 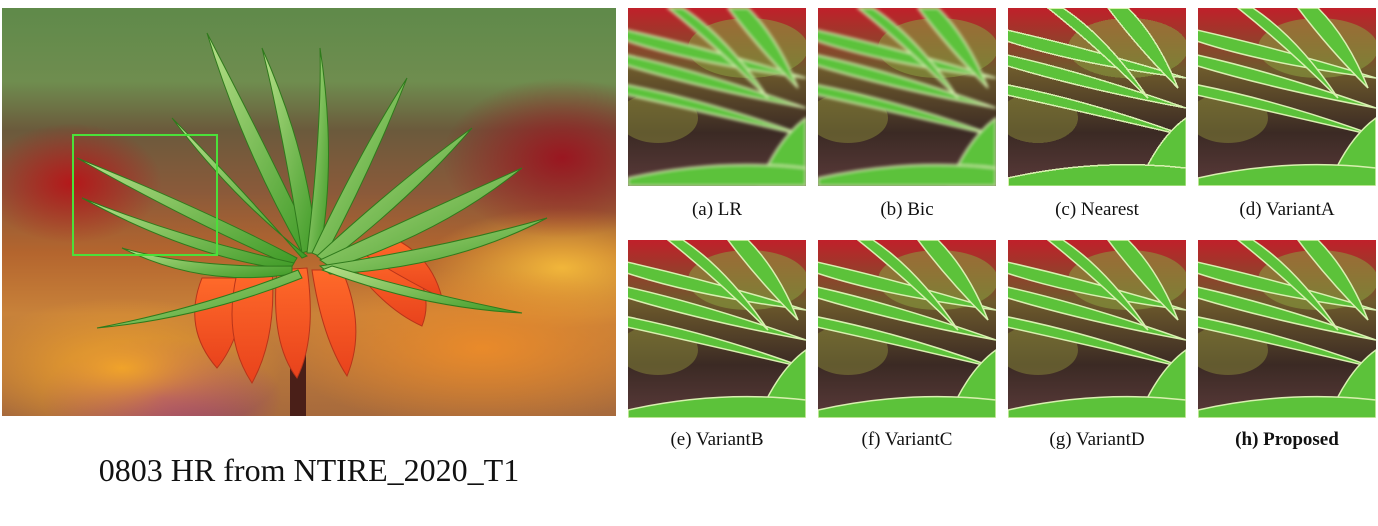 I want to click on crop-caption: (h) Proposed, so click(x=1287, y=439).